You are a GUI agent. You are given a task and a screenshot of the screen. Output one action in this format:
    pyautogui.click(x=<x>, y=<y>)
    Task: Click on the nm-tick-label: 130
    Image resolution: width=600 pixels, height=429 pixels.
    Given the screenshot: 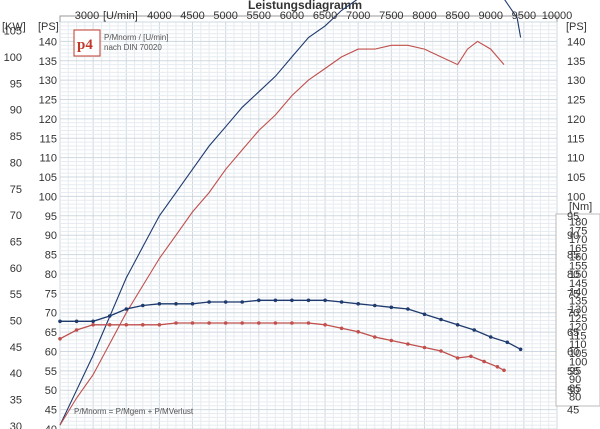 What is the action you would take?
    pyautogui.click(x=578, y=310)
    